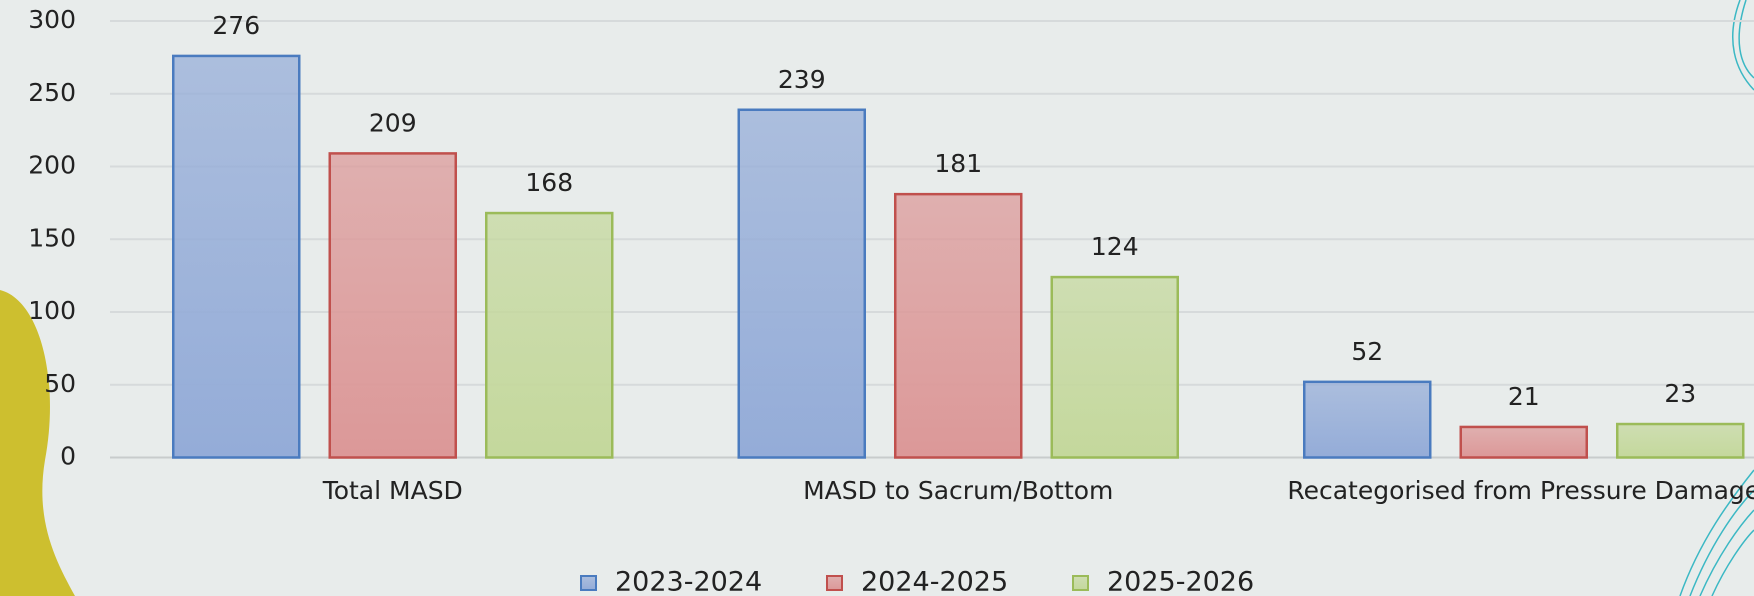 The height and width of the screenshot is (596, 1754). I want to click on y-tick-label: 200, so click(52, 165).